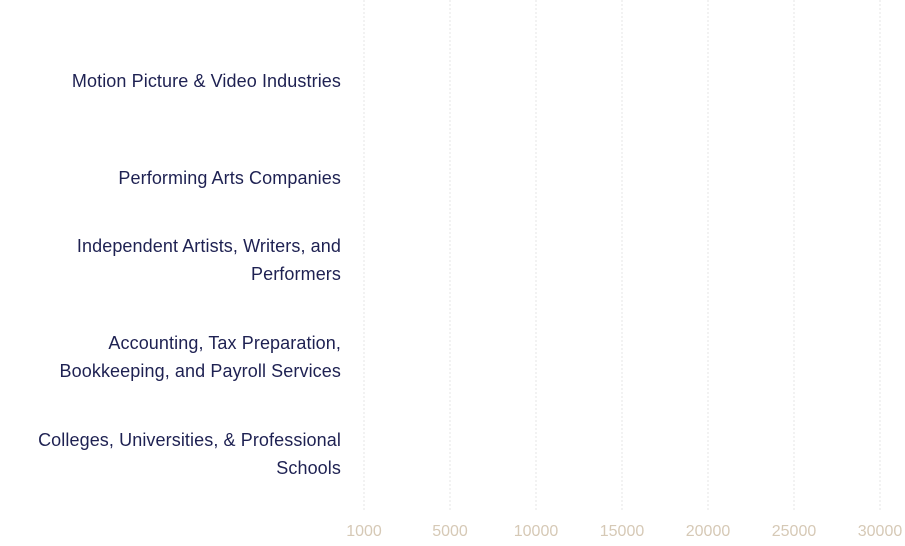  What do you see at coordinates (880, 531) in the screenshot?
I see `x-tick-label-30000: 30000` at bounding box center [880, 531].